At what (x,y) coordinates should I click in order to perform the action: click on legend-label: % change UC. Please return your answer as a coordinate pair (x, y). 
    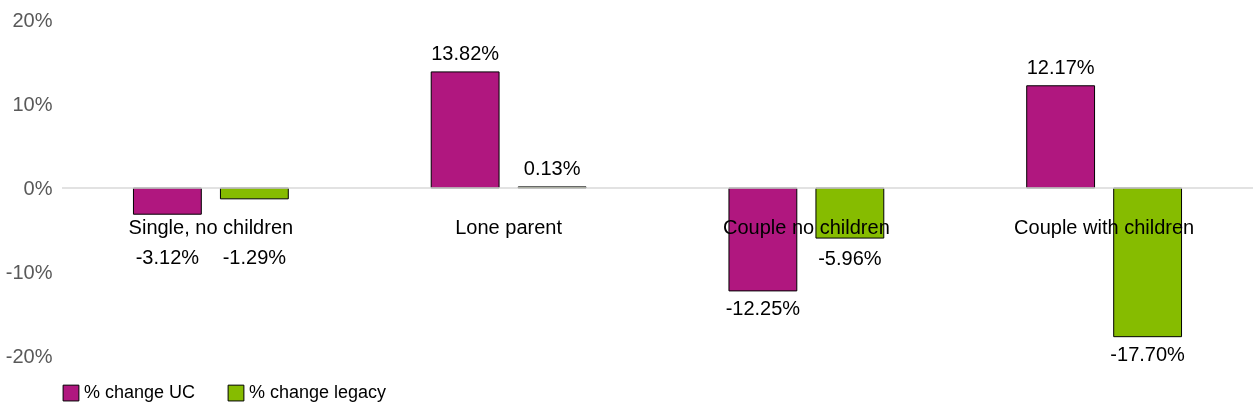
    Looking at the image, I should click on (140, 392).